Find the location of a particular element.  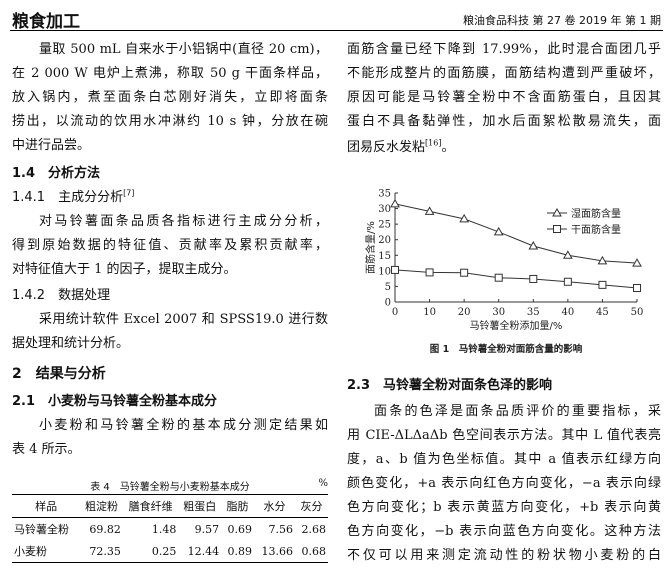

text-line: 蛋白不具备黏弹性，加水后面絮松散易流失，面 is located at coordinates (504, 121).